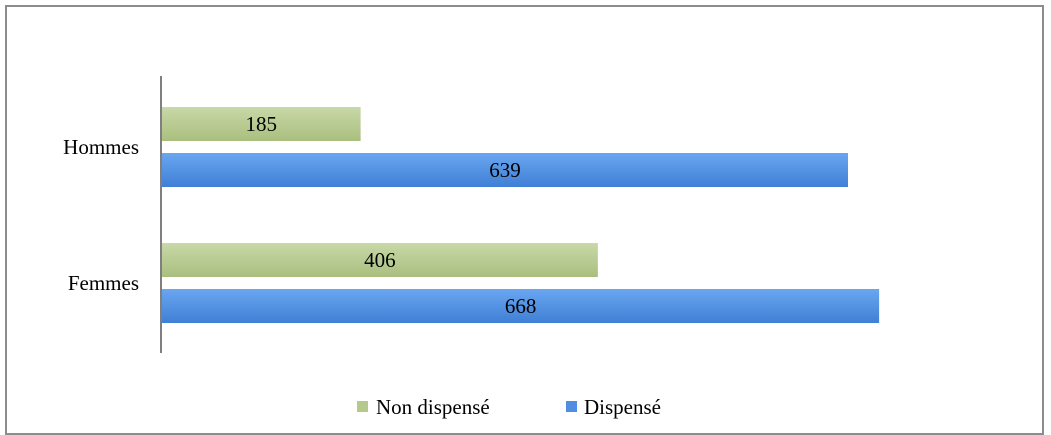 The height and width of the screenshot is (435, 1051). What do you see at coordinates (433, 407) in the screenshot?
I see `legend-label-non-dispense: Non dispensé` at bounding box center [433, 407].